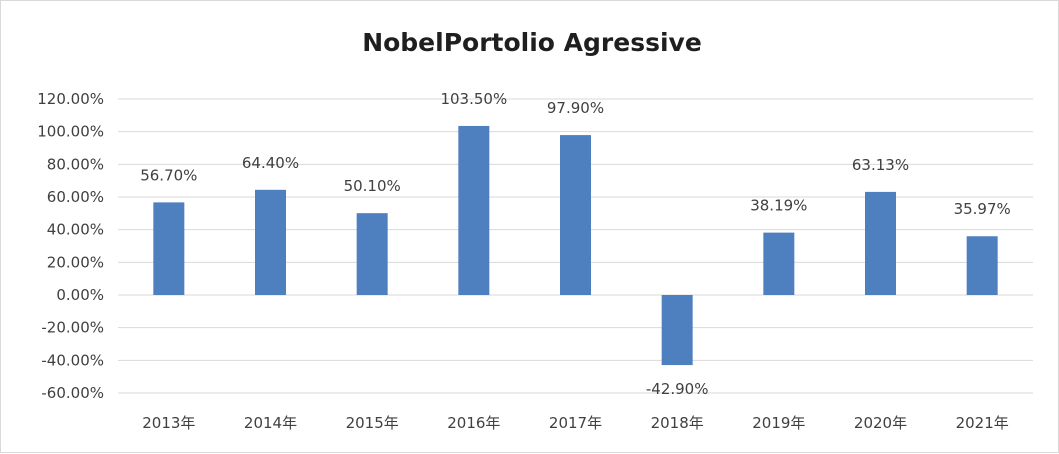 The height and width of the screenshot is (454, 1059). What do you see at coordinates (270, 163) in the screenshot?
I see `data-label: 64.40%` at bounding box center [270, 163].